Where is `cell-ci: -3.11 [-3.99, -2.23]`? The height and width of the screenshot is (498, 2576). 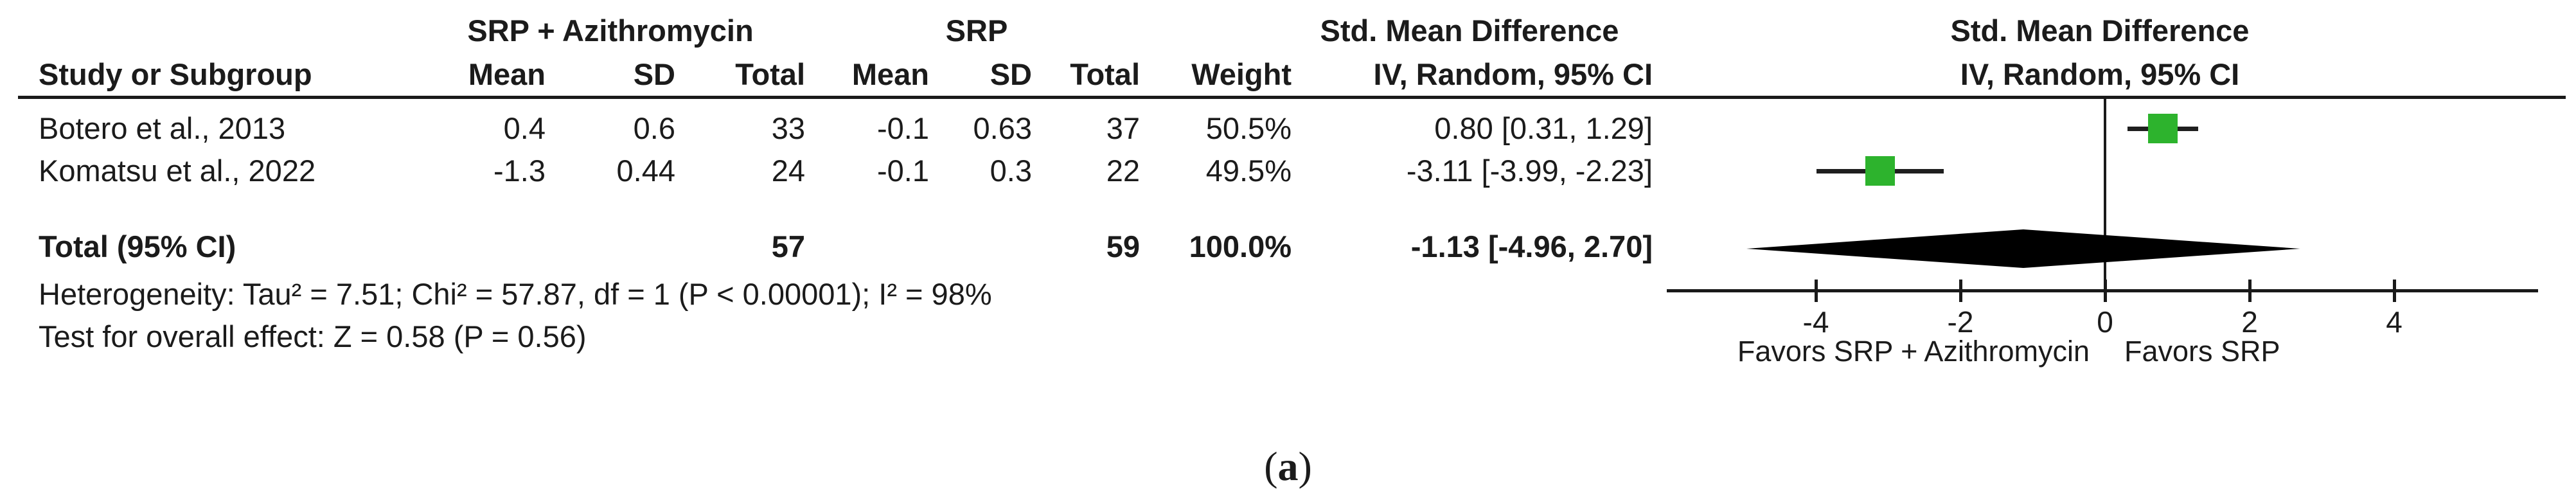
cell-ci: -3.11 [-3.99, -2.23] is located at coordinates (1530, 171).